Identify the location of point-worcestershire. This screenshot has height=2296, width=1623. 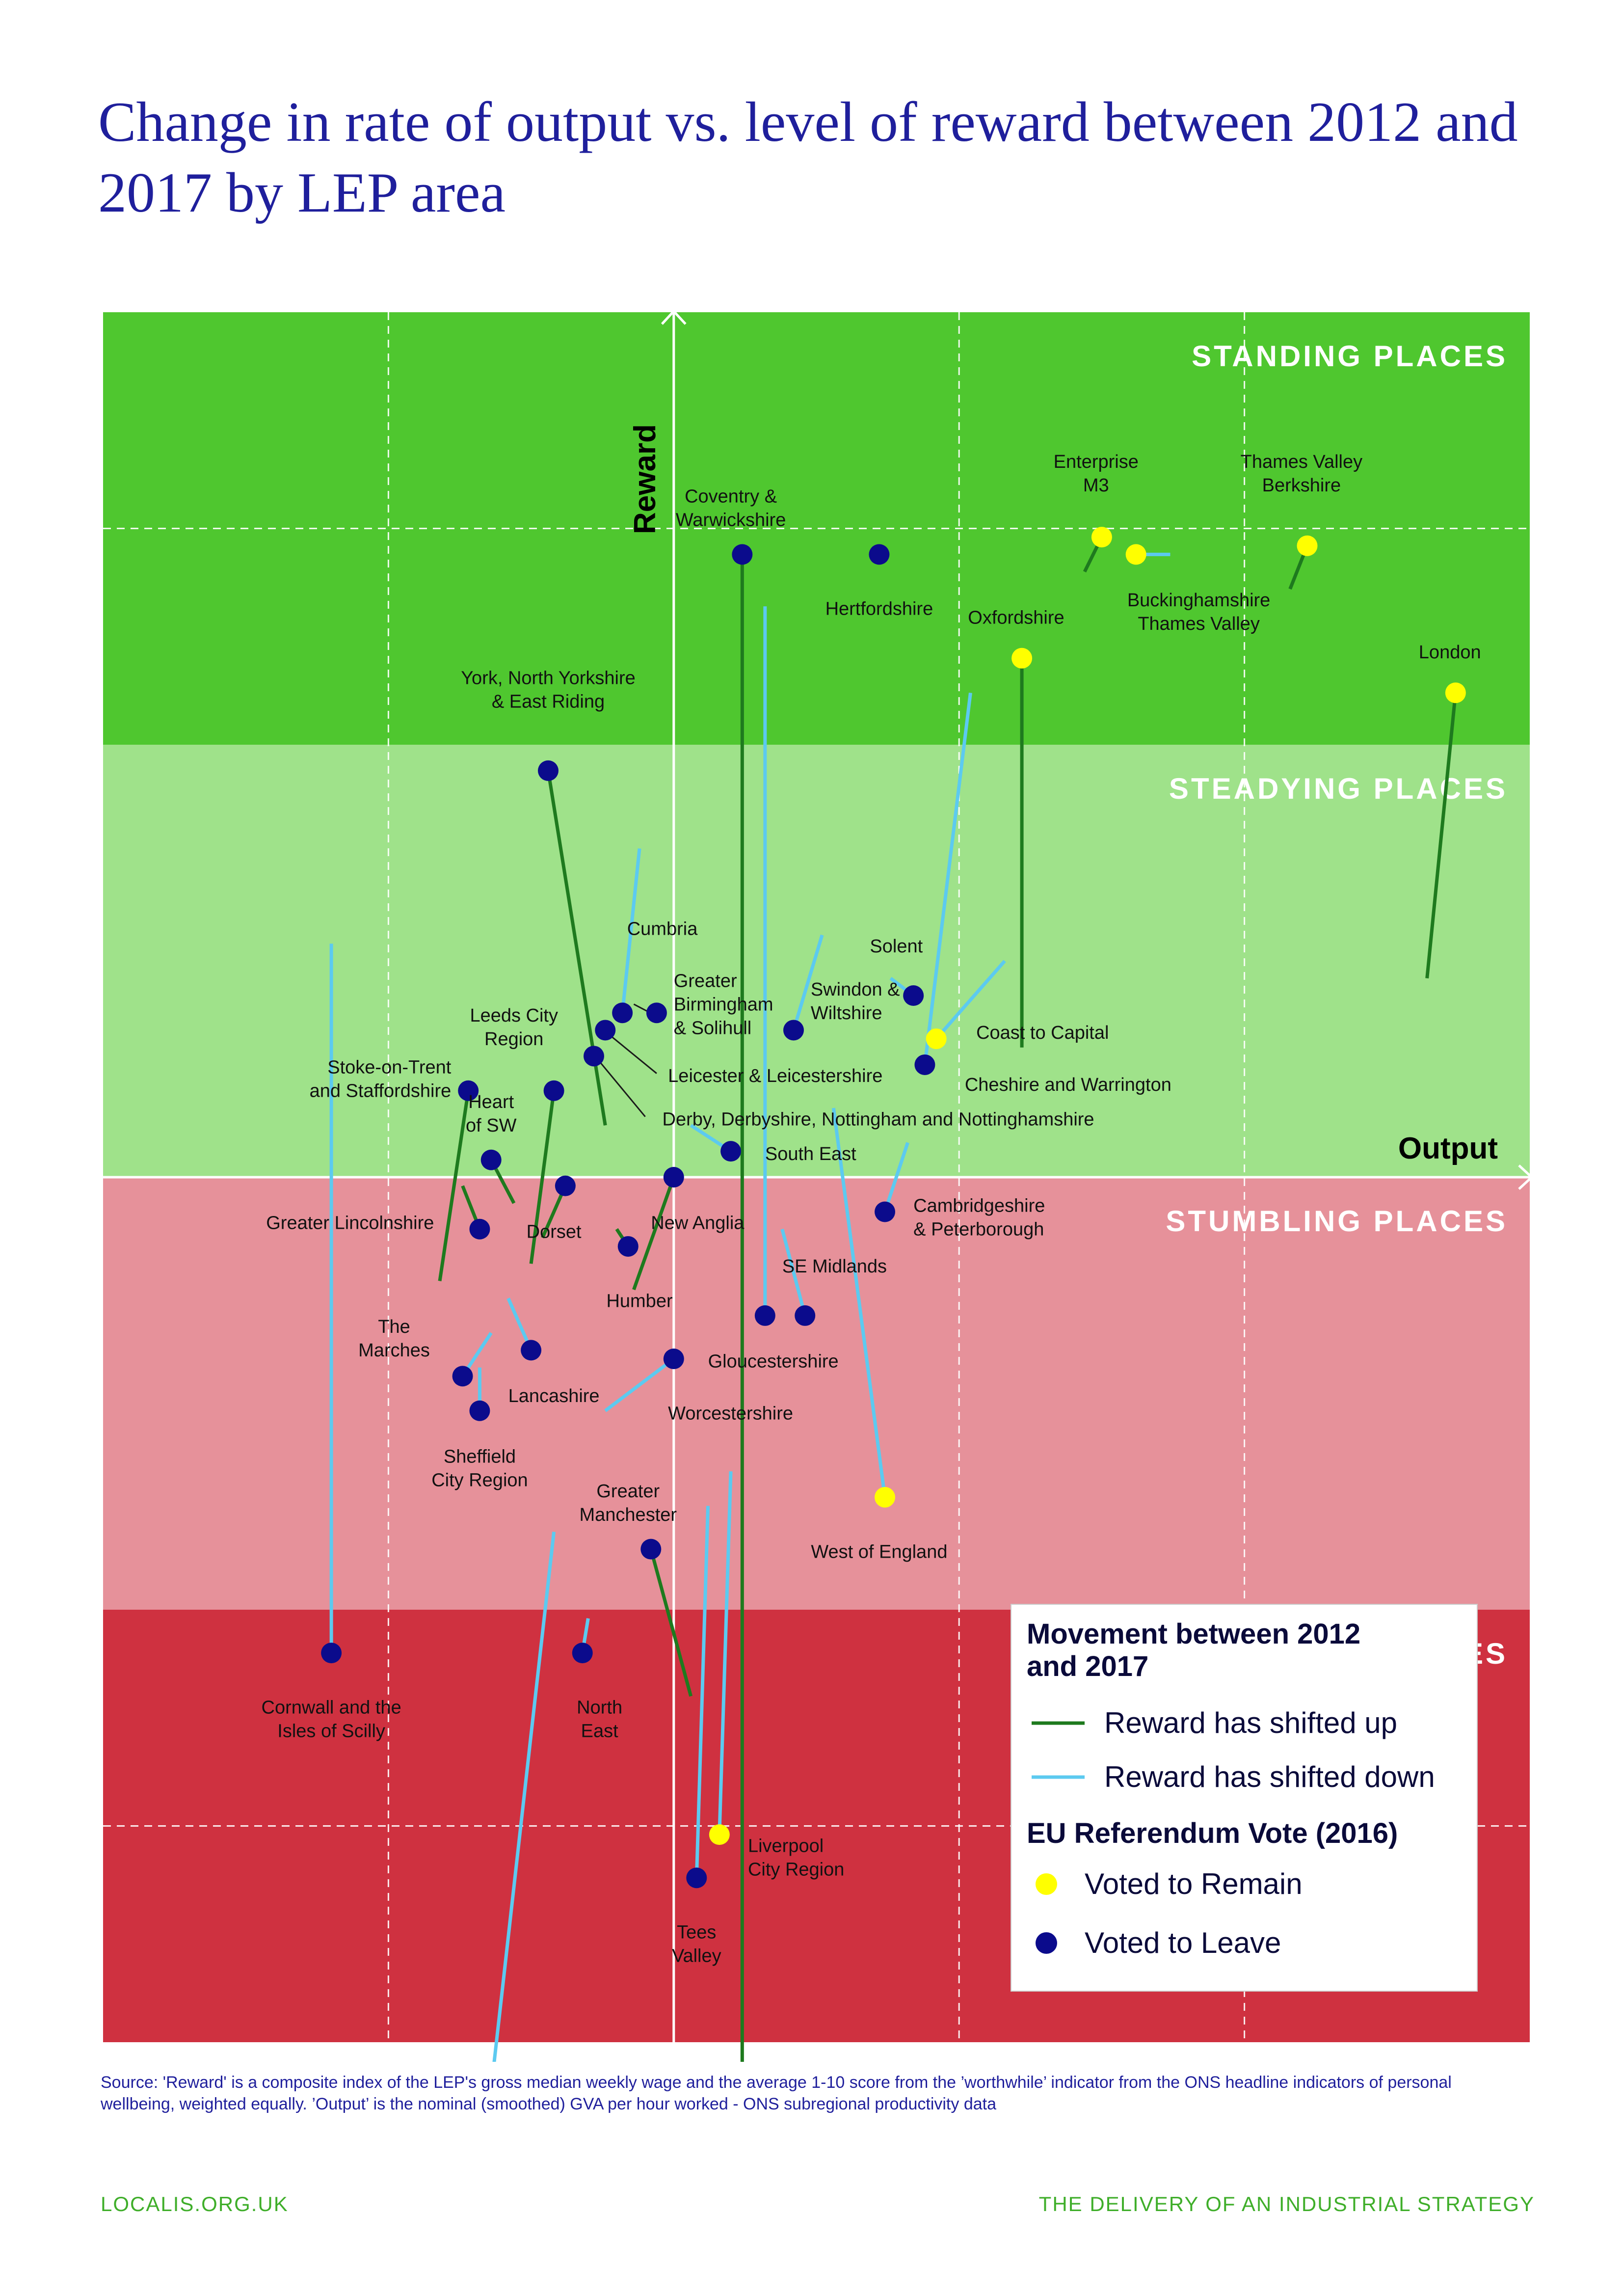
(673, 1359).